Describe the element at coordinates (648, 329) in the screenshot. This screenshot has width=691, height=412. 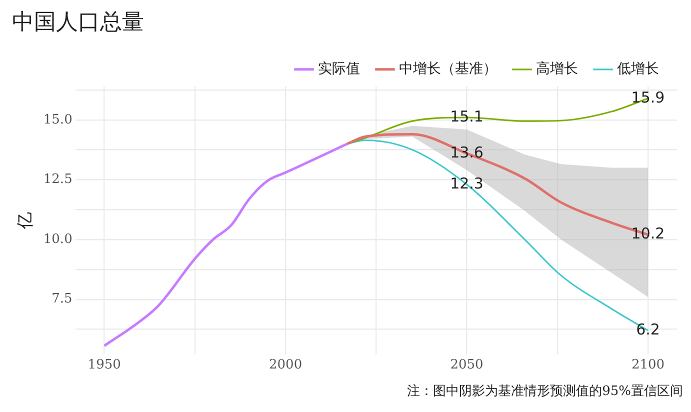
I see `data-label: 6.2` at that location.